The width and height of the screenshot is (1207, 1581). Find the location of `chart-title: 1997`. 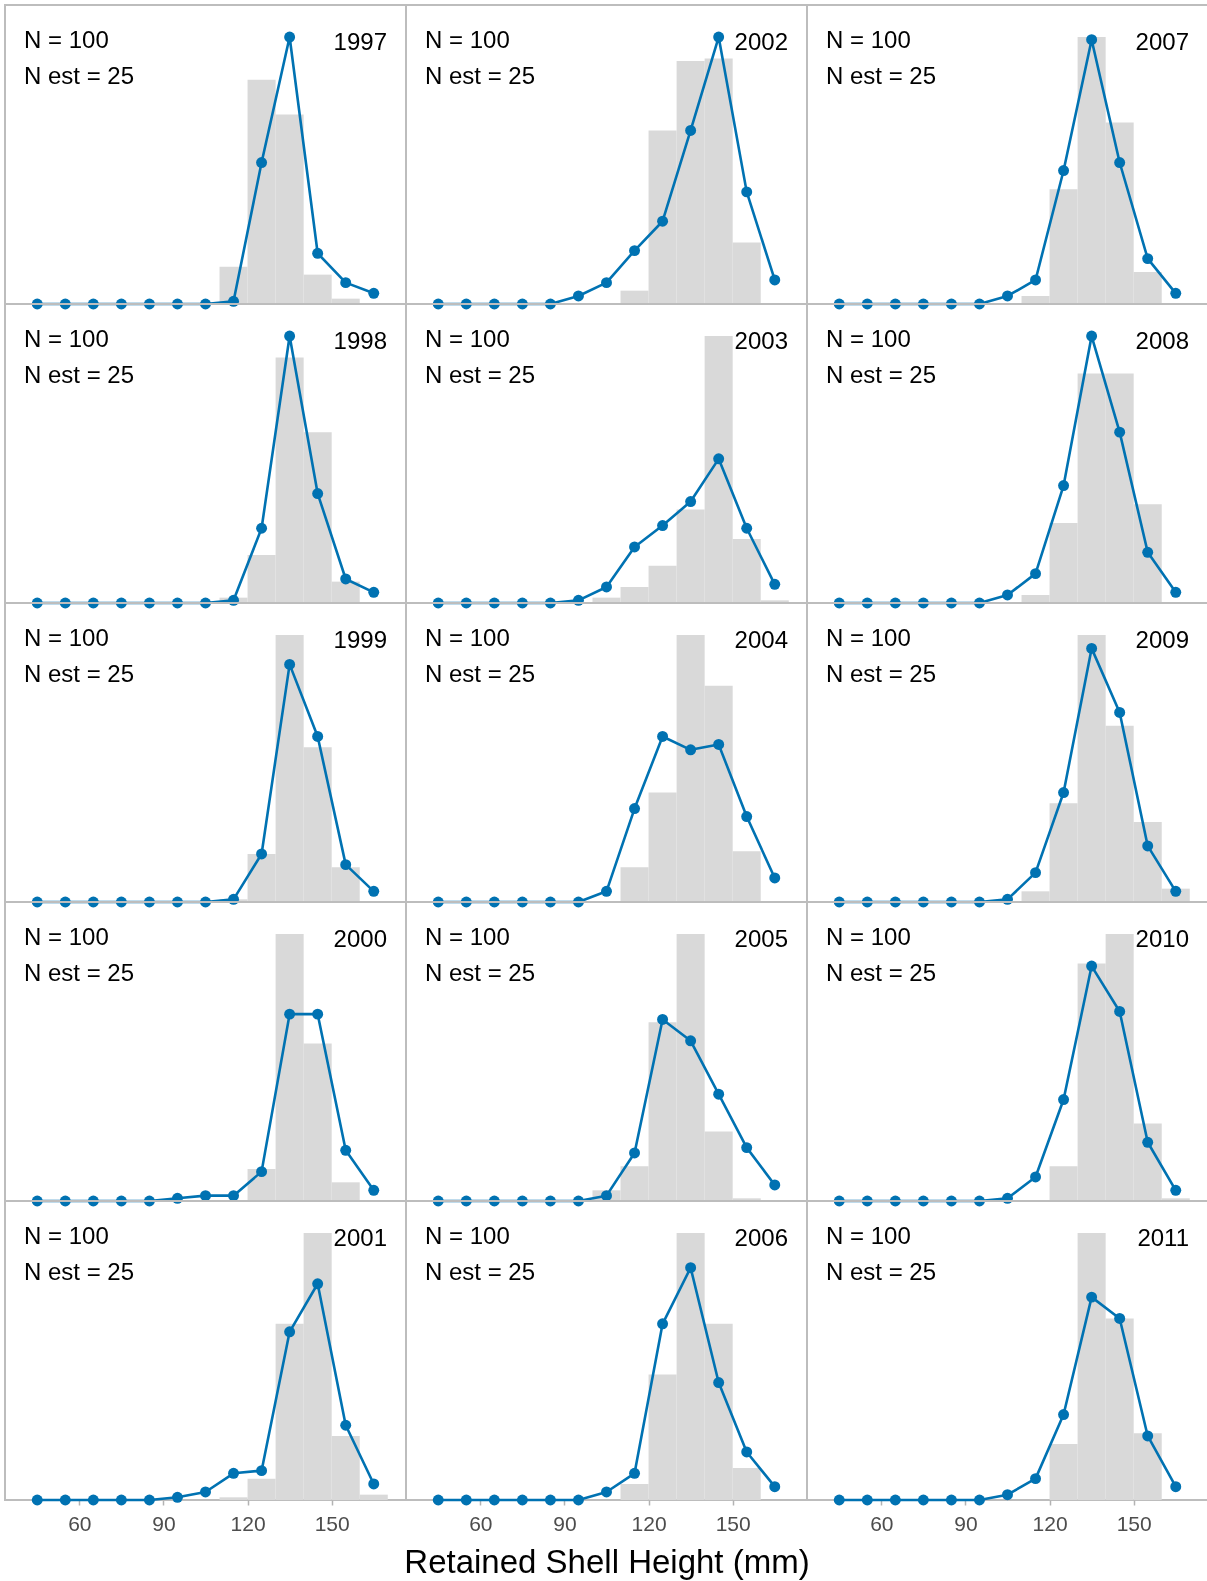

chart-title: 1997 is located at coordinates (360, 41).